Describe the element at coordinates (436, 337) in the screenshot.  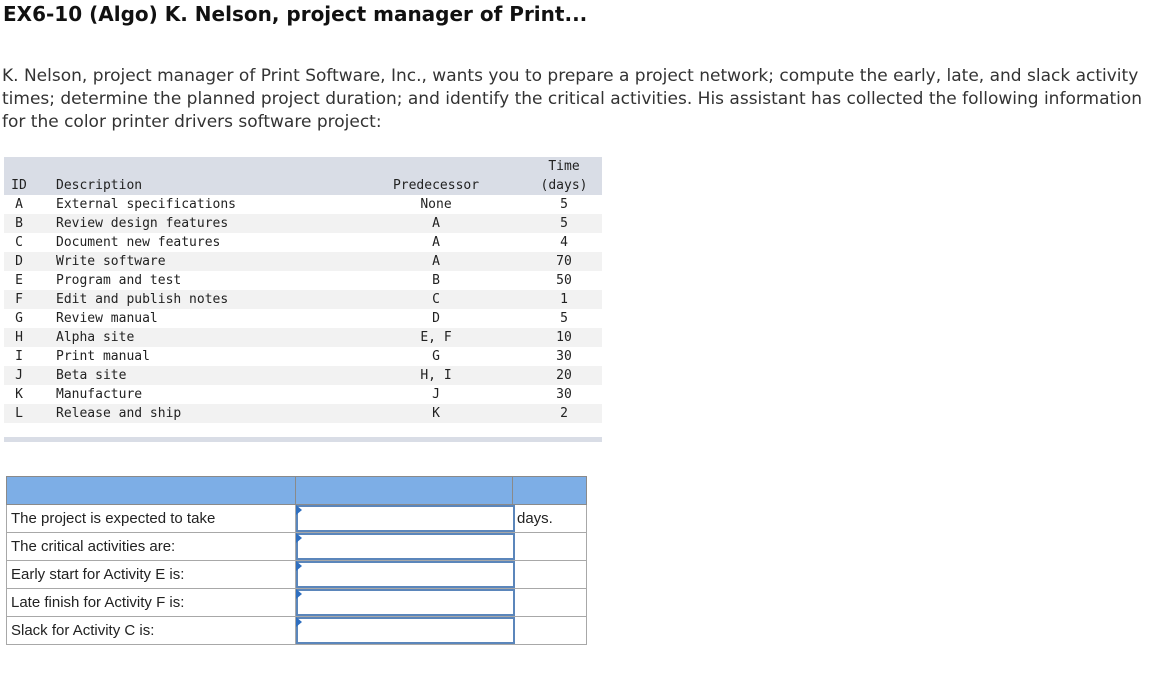
I see `activity-predecessor: E, F` at that location.